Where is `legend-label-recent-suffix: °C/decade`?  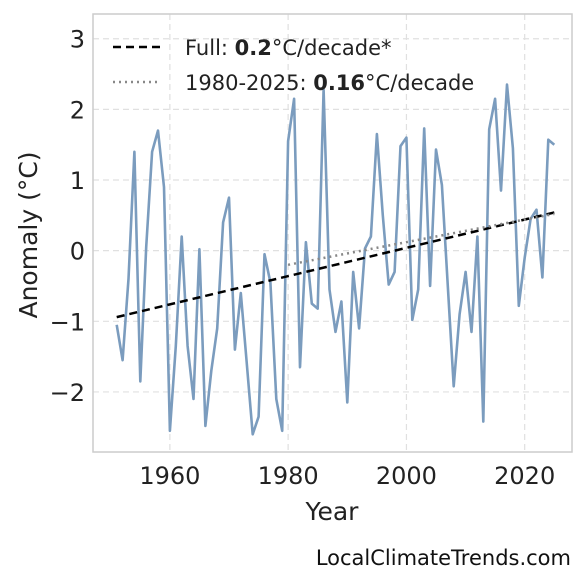
legend-label-recent-suffix: °C/decade is located at coordinates (419, 83).